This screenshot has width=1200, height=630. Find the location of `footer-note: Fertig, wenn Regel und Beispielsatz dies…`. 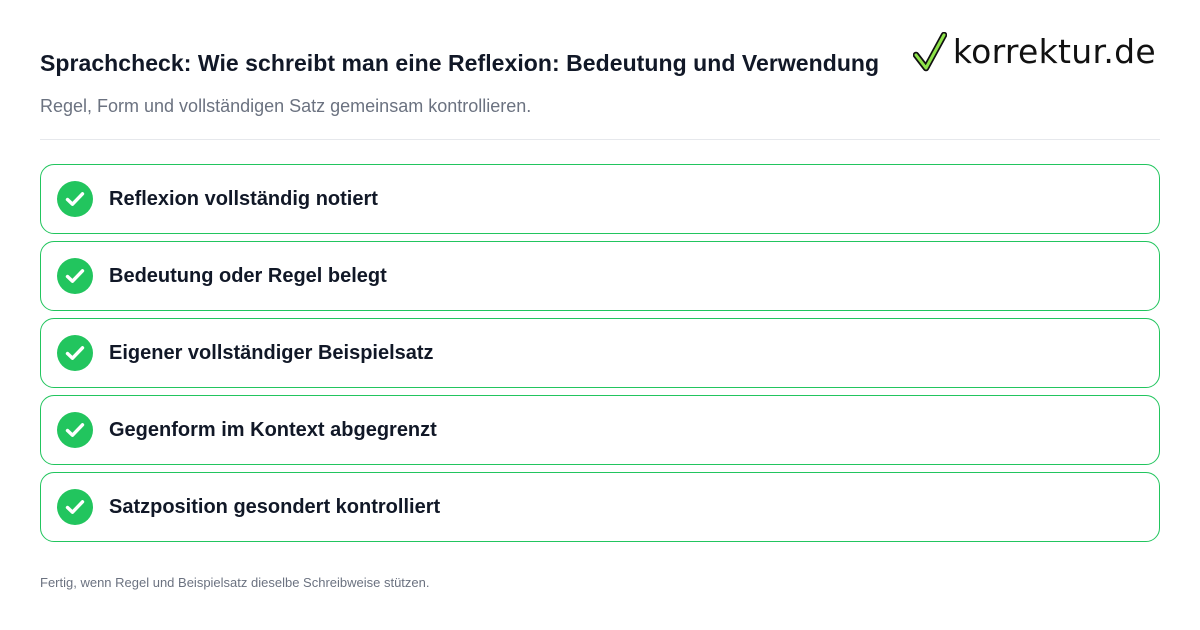

footer-note: Fertig, wenn Regel und Beispielsatz dies… is located at coordinates (235, 582).